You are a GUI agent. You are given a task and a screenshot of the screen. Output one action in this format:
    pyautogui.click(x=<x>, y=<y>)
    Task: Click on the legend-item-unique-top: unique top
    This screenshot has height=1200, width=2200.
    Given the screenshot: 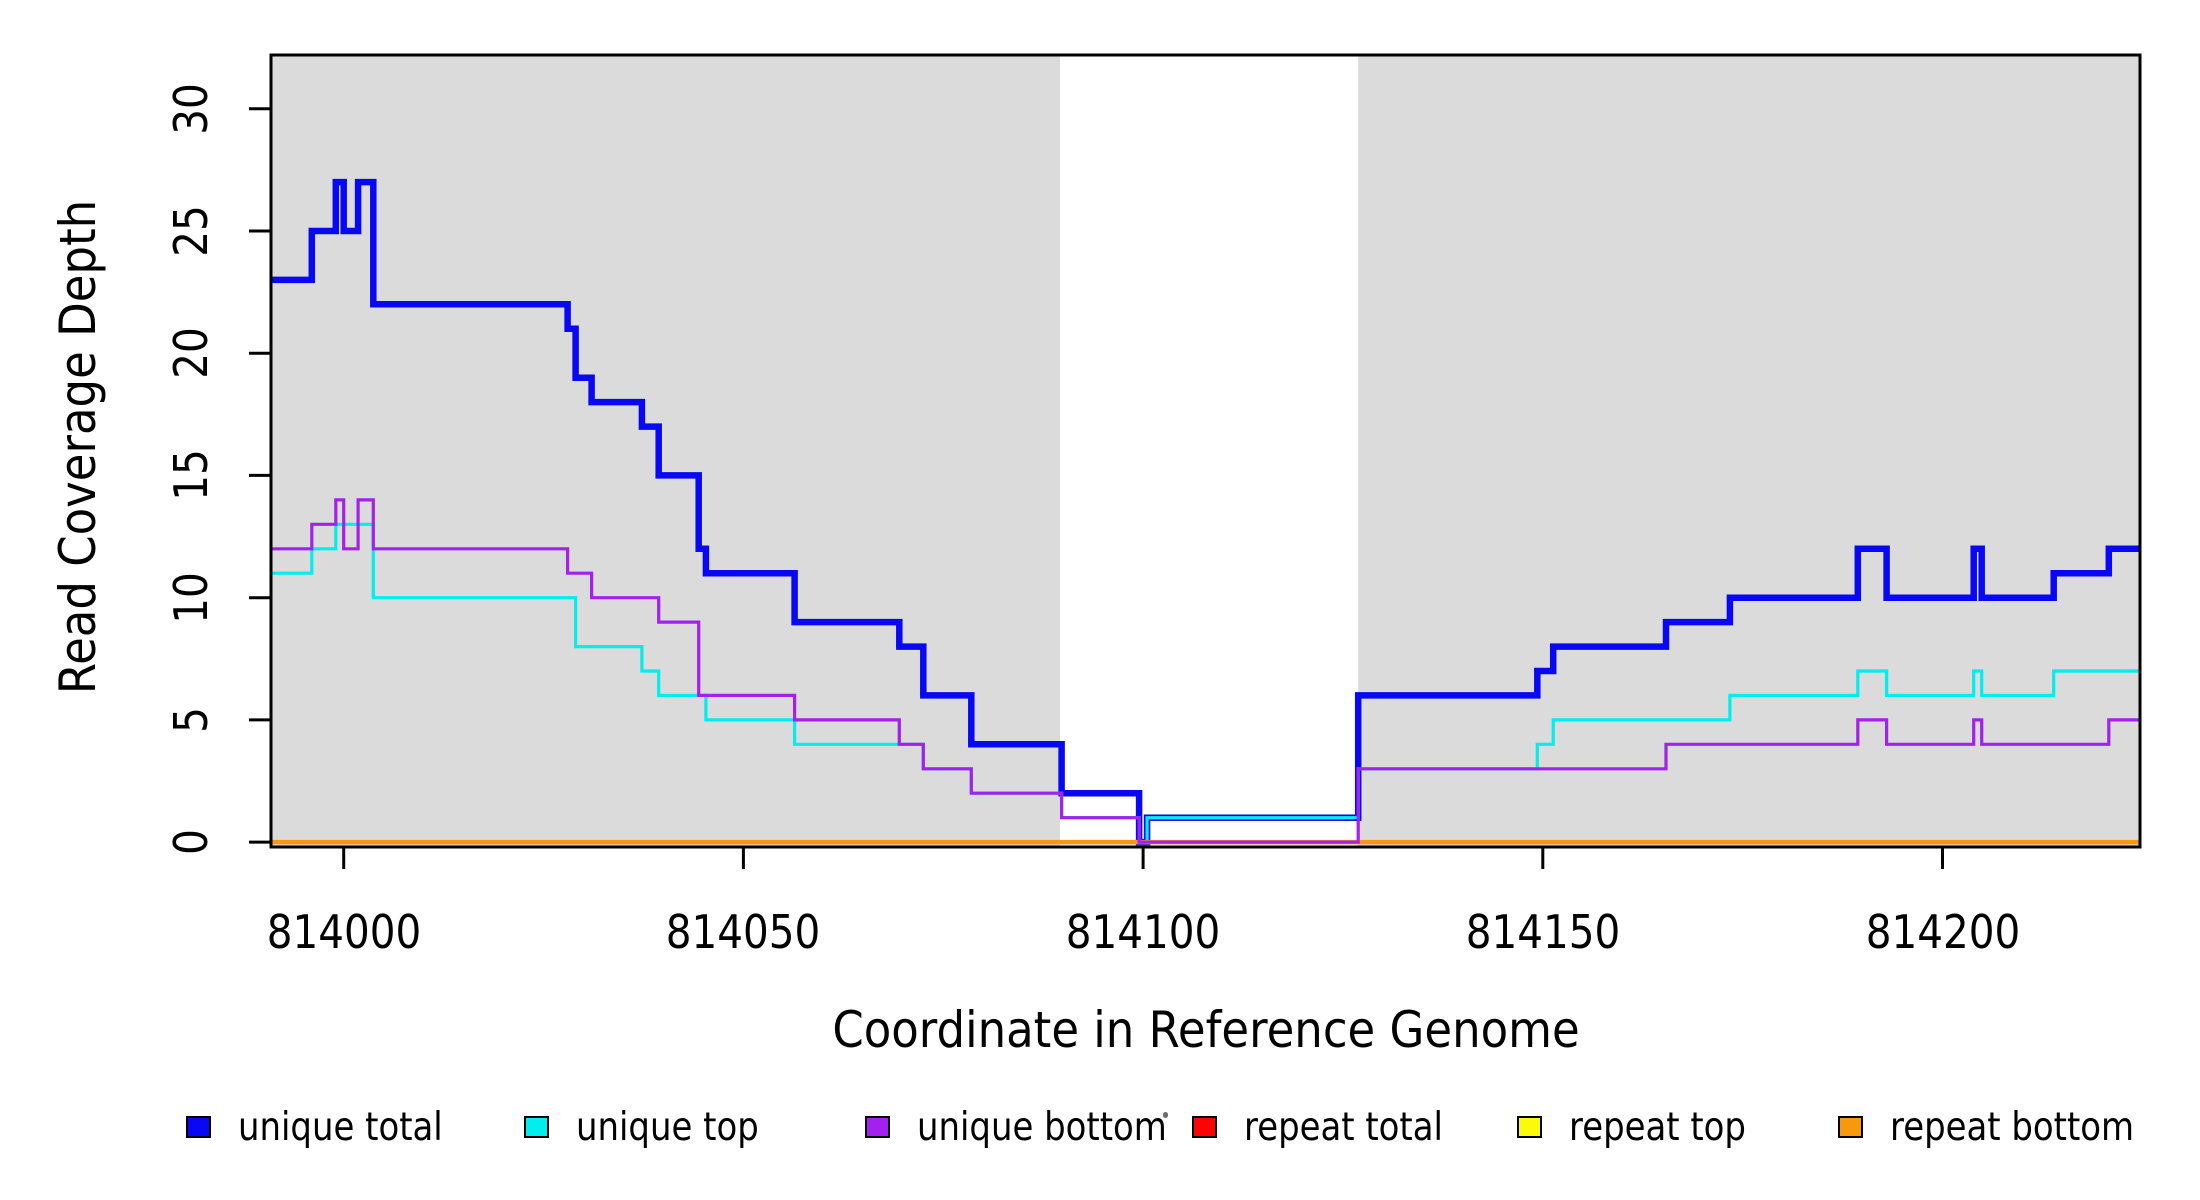 What is the action you would take?
    pyautogui.click(x=655, y=1127)
    